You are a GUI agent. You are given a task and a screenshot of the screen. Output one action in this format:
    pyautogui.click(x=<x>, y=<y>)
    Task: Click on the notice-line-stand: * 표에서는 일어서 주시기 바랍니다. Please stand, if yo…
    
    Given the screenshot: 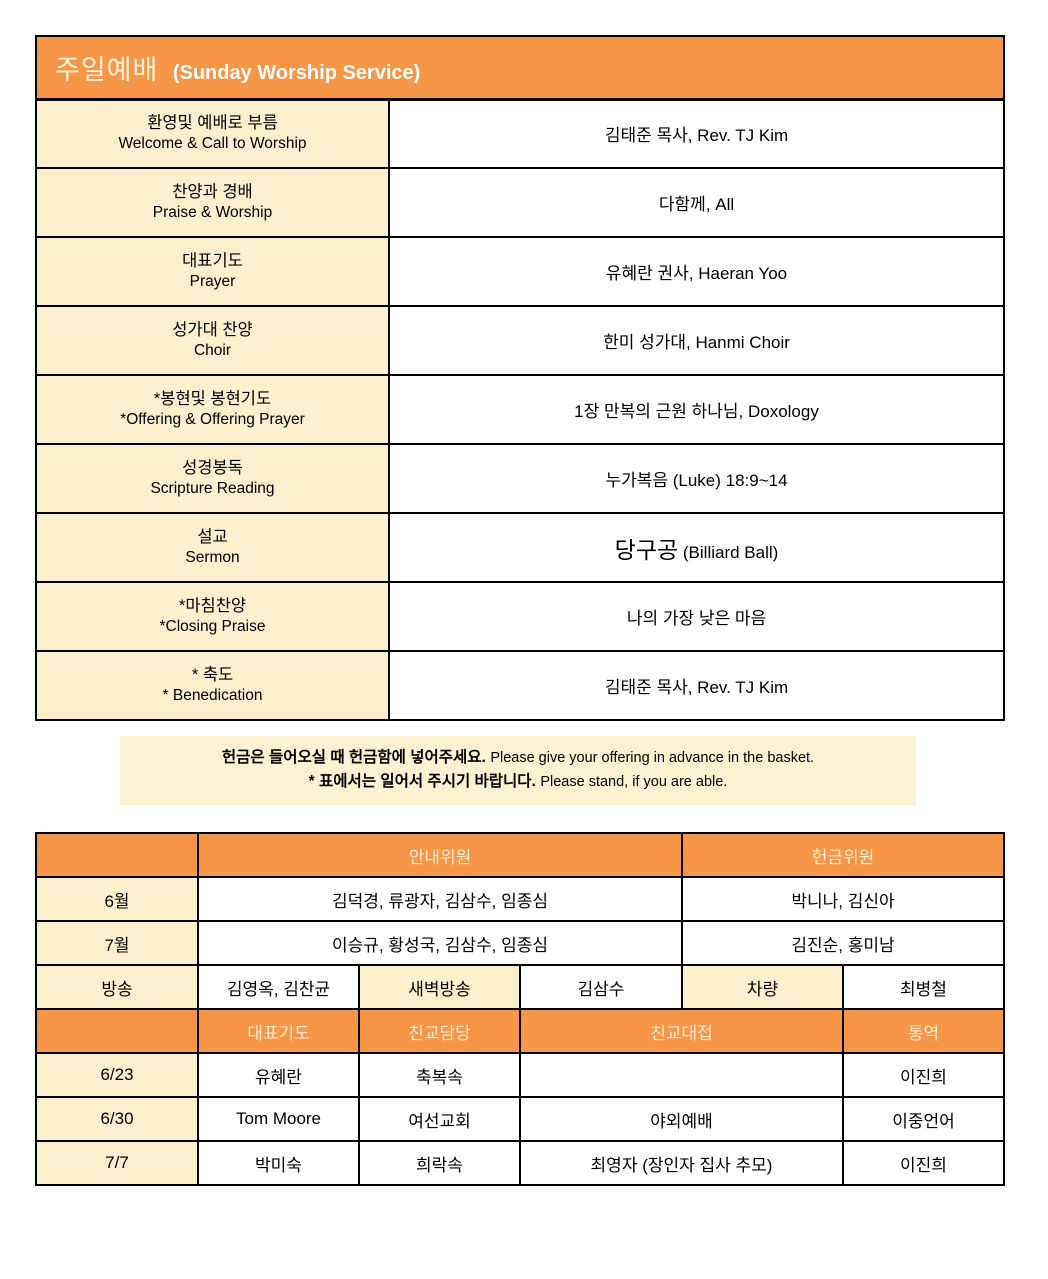 What is the action you would take?
    pyautogui.click(x=518, y=782)
    